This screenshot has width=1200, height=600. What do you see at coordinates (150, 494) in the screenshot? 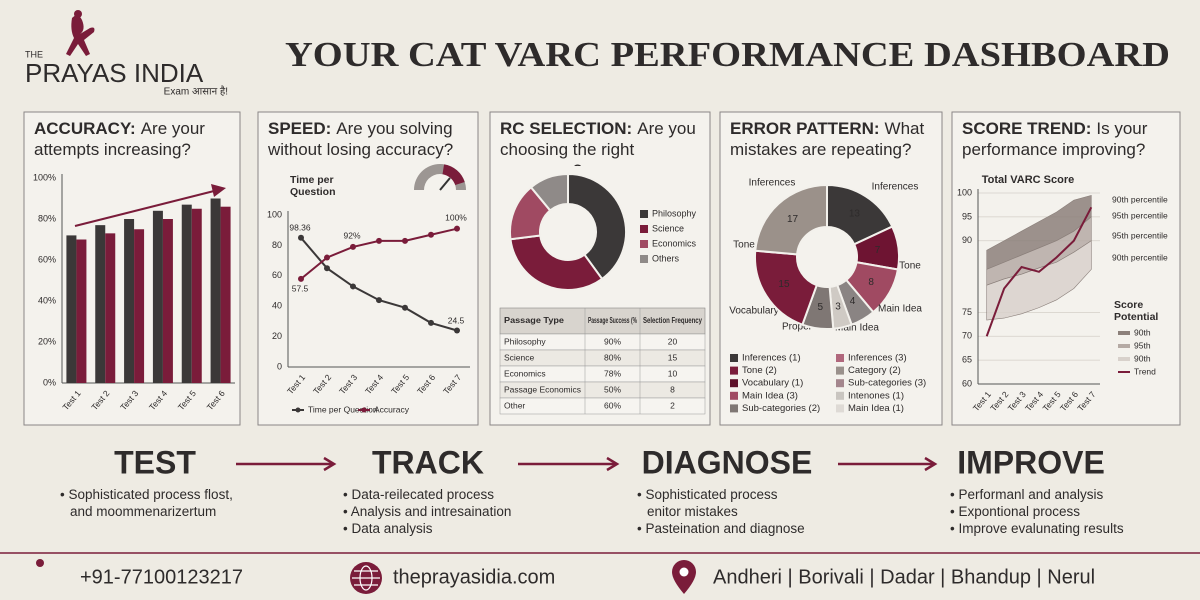
I see `bullet-text: Sophisticated process flost,` at bounding box center [150, 494].